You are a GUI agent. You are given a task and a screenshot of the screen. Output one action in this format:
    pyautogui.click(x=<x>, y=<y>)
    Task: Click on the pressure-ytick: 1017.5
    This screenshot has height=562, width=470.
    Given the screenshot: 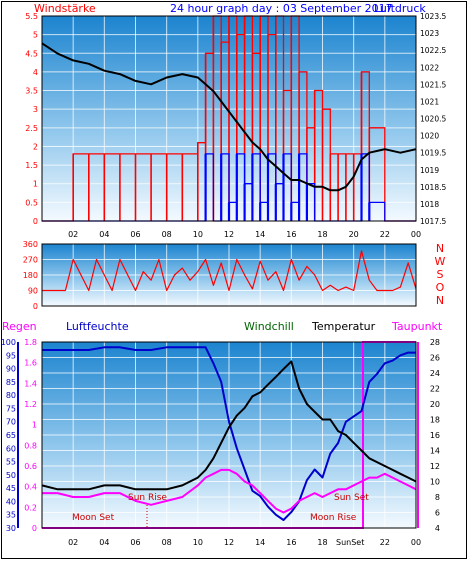 What is the action you would take?
    pyautogui.click(x=433, y=221)
    